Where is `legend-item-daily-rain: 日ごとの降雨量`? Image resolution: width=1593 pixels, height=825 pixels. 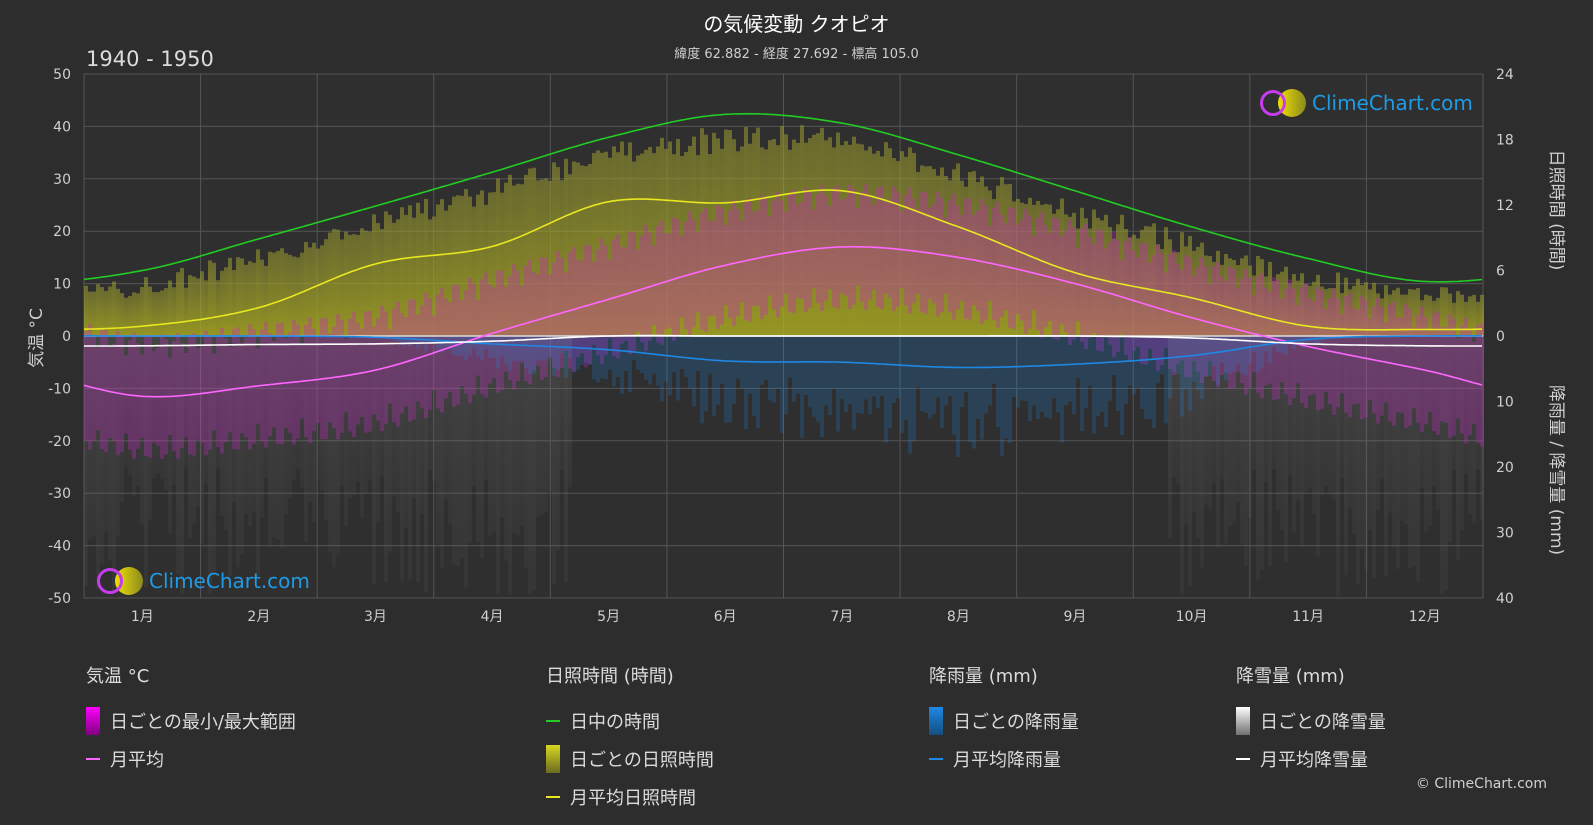 legend-item-daily-rain: 日ごとの降雨量 is located at coordinates (1004, 721).